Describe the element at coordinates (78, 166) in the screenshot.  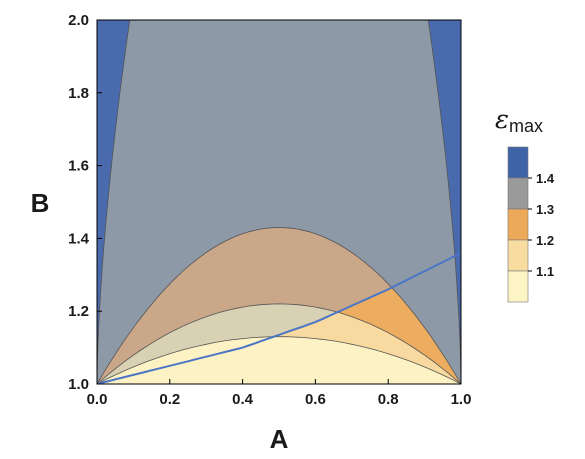
I see `y-tick-label: 1.6` at that location.